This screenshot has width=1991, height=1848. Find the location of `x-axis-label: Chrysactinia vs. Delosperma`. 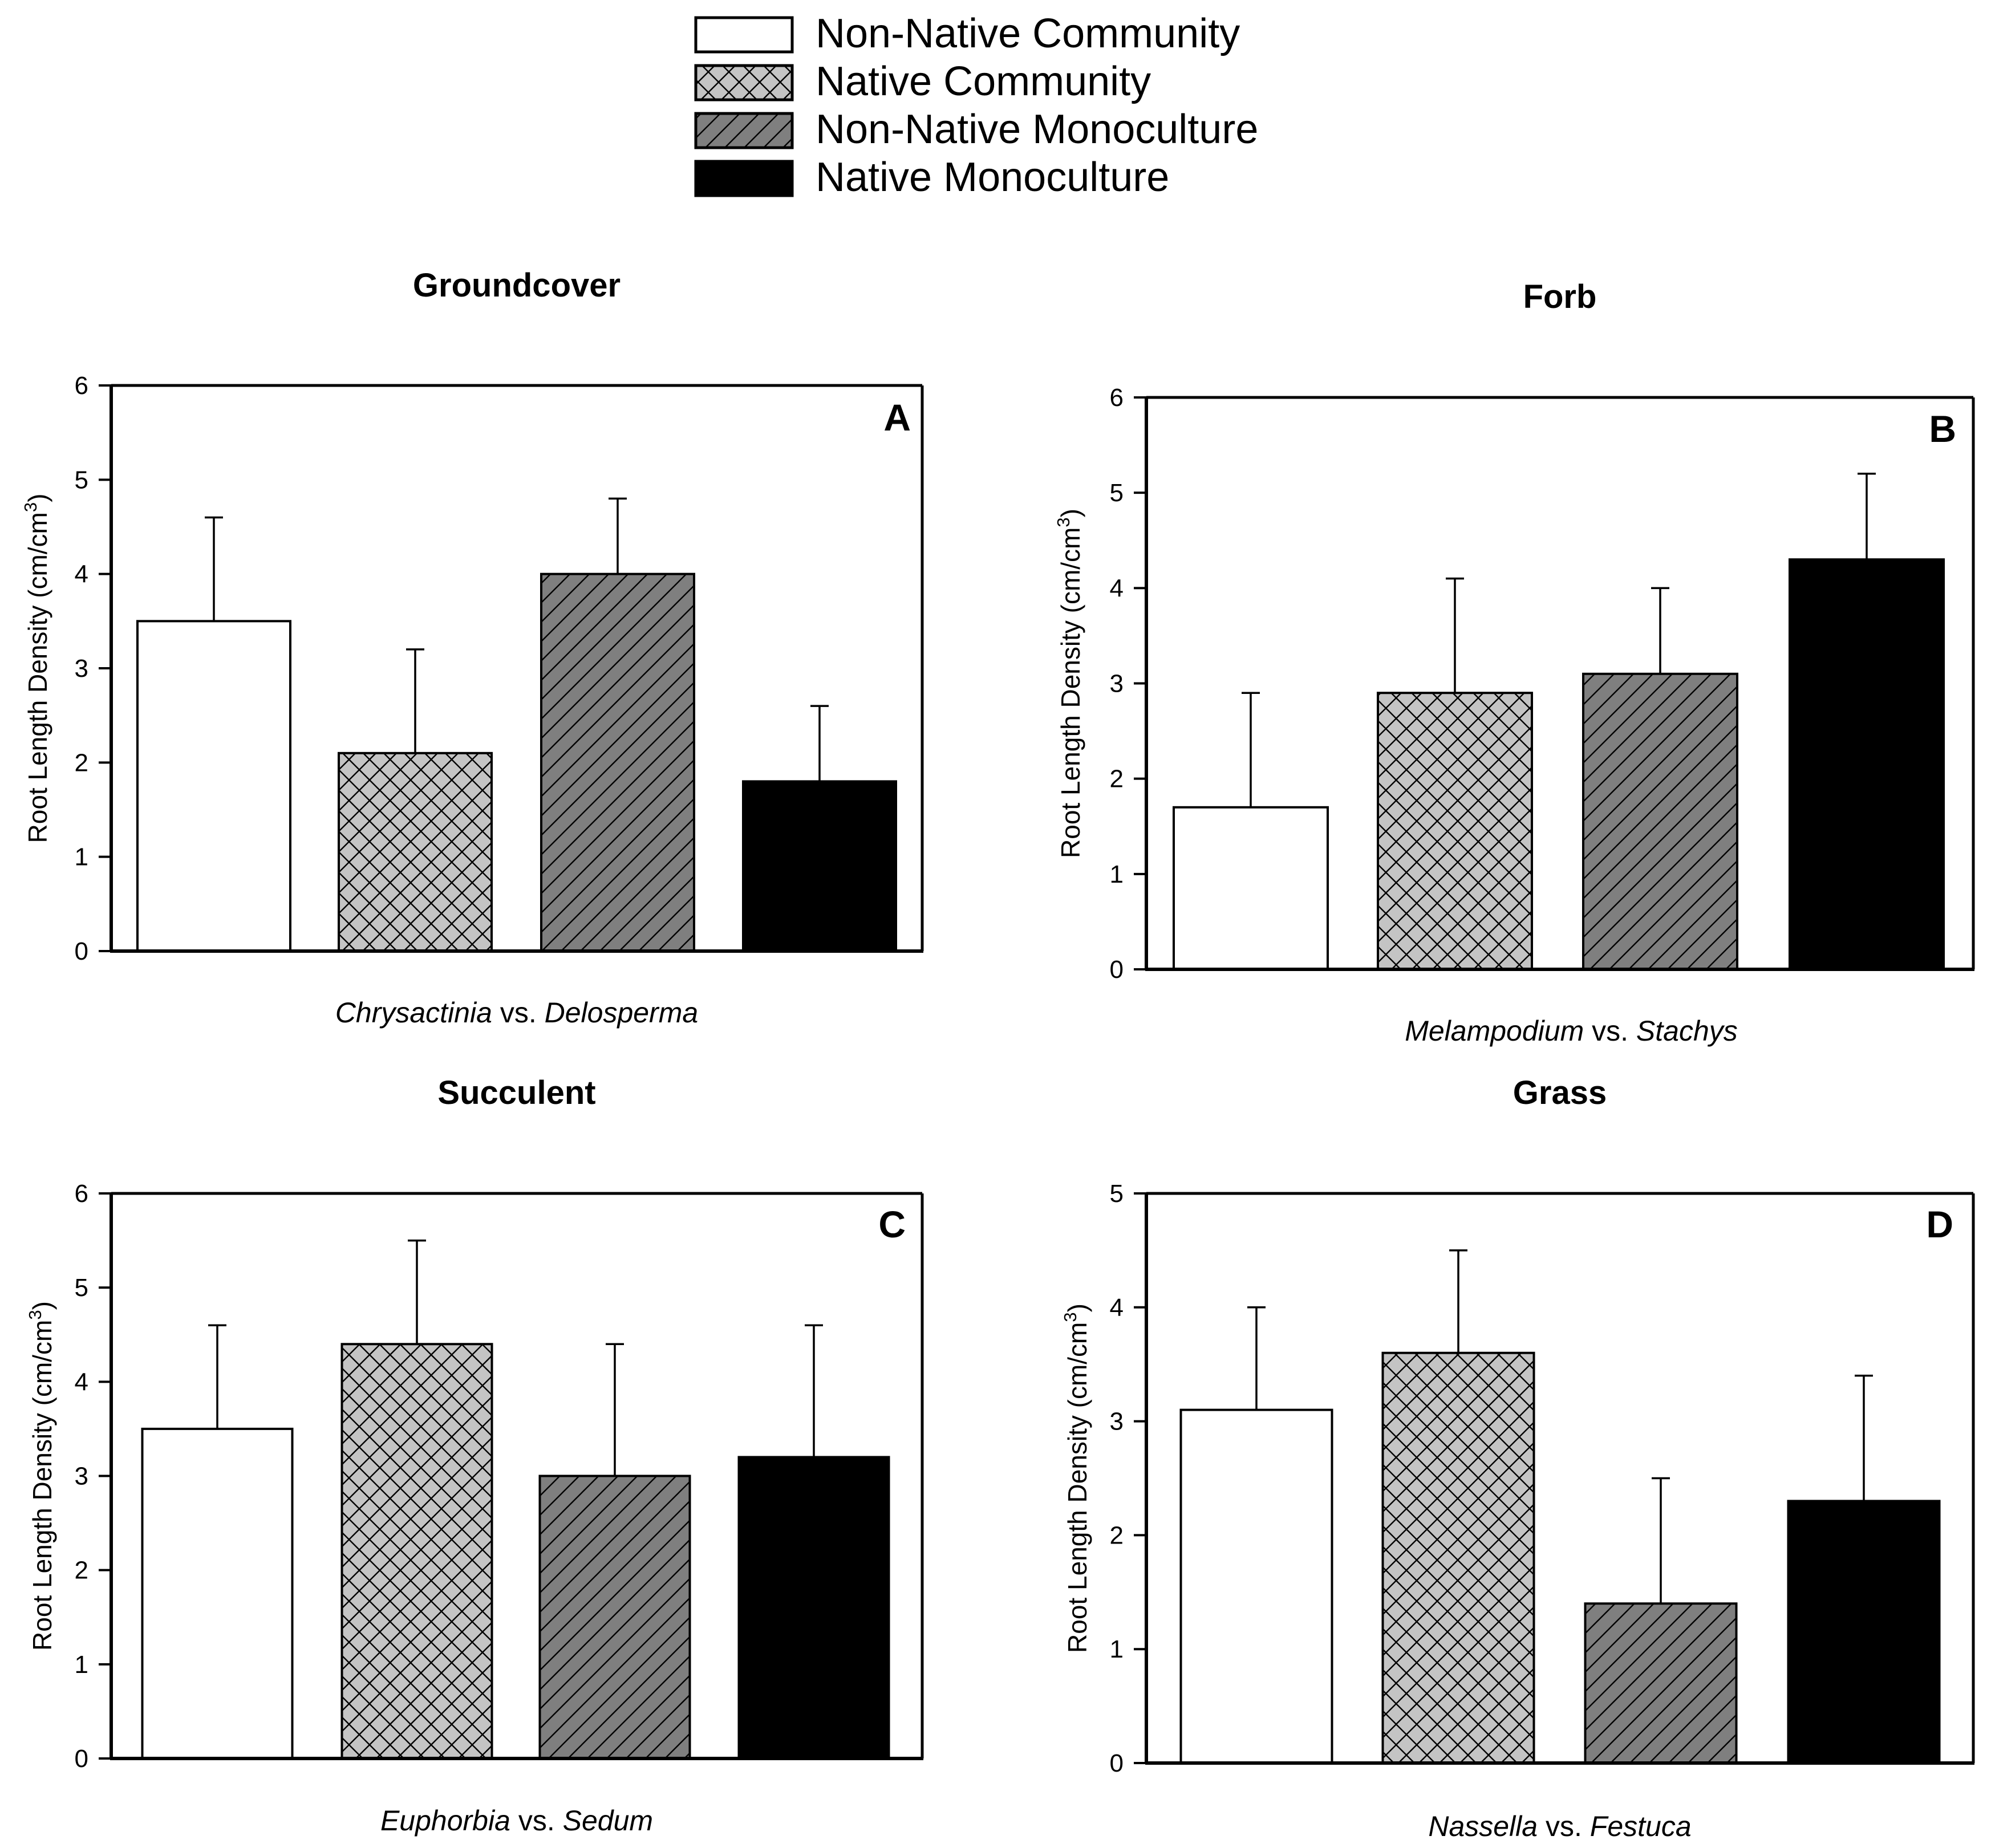

x-axis-label: Chrysactinia vs. Delosperma is located at coordinates (516, 1013).